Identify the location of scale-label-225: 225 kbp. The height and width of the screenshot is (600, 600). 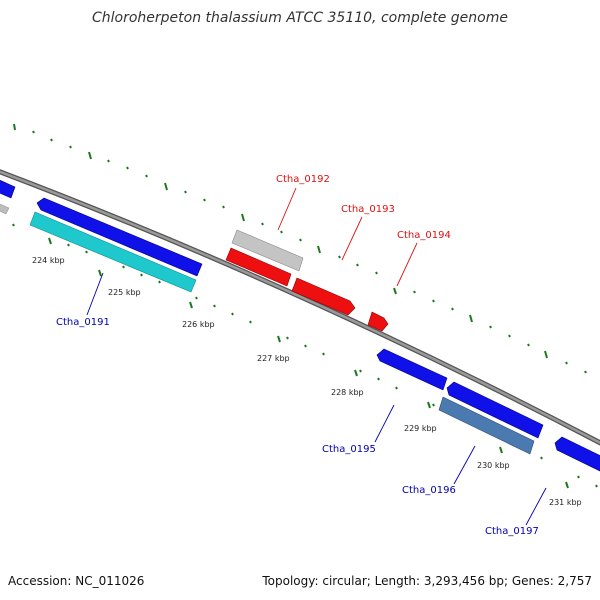
(124, 292).